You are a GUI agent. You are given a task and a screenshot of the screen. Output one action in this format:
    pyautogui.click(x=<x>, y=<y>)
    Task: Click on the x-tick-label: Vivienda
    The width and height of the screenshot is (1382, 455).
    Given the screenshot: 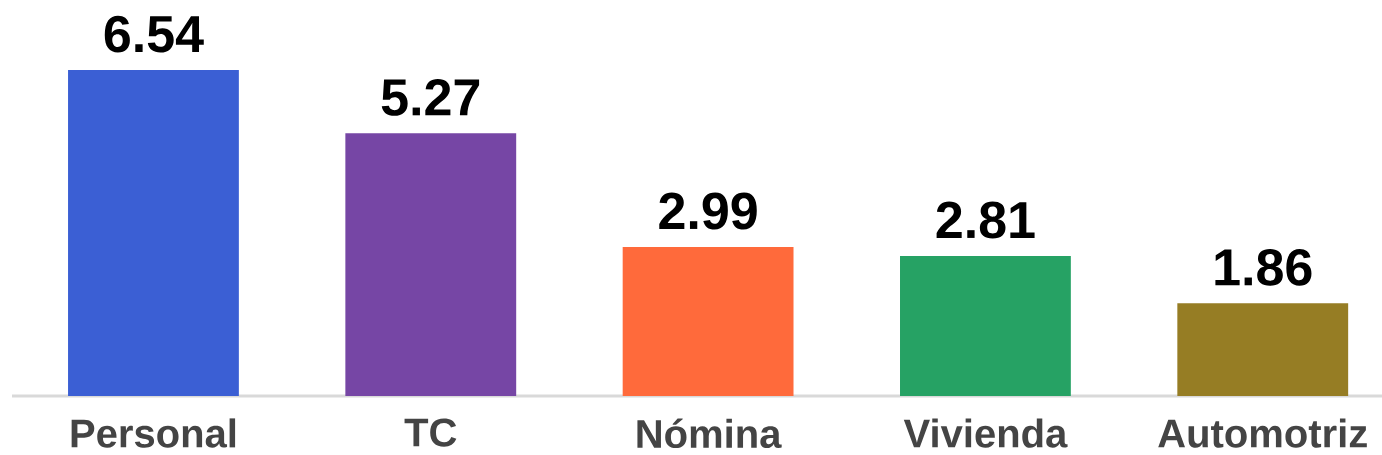 What is the action you would take?
    pyautogui.click(x=985, y=433)
    